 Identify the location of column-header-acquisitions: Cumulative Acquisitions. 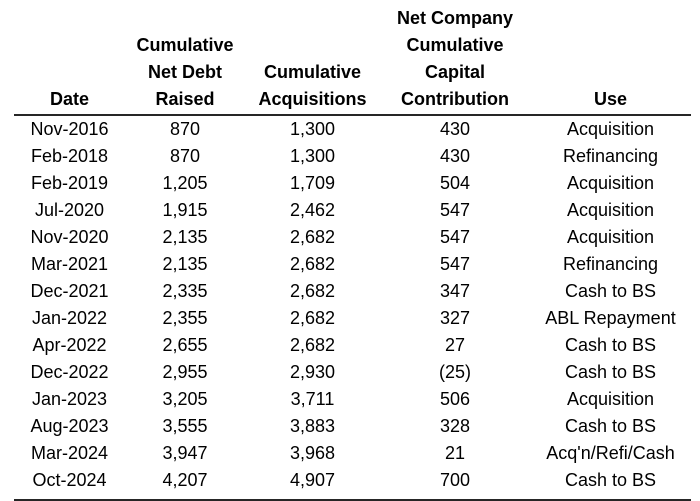
(312, 60).